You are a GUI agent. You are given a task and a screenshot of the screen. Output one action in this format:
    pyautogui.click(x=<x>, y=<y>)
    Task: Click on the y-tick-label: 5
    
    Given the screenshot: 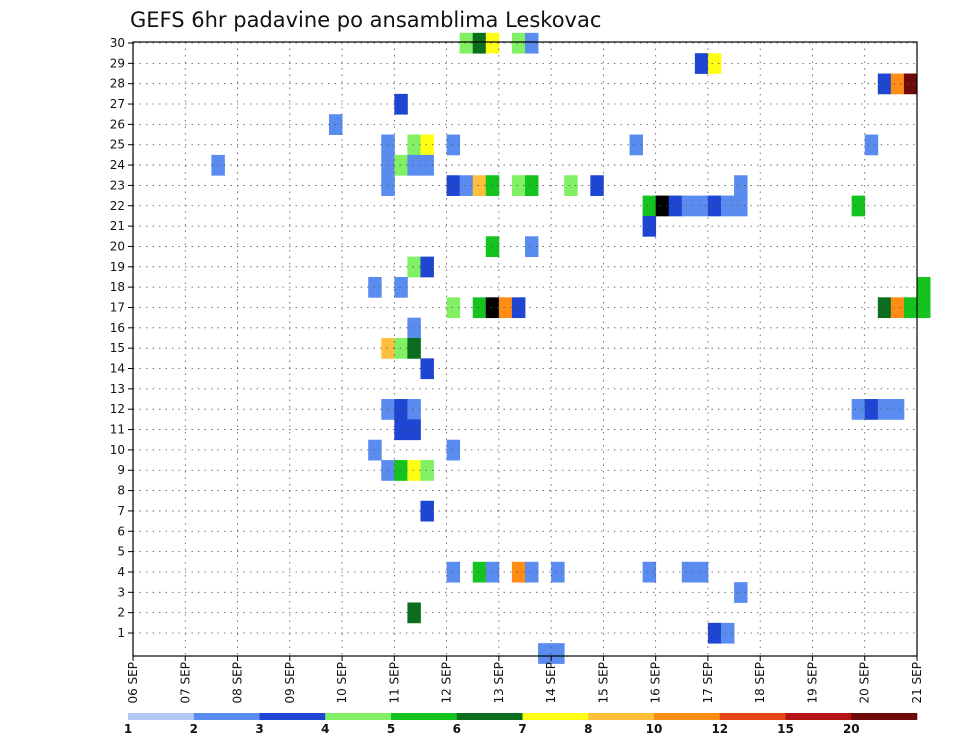 What is the action you would take?
    pyautogui.click(x=121, y=552)
    